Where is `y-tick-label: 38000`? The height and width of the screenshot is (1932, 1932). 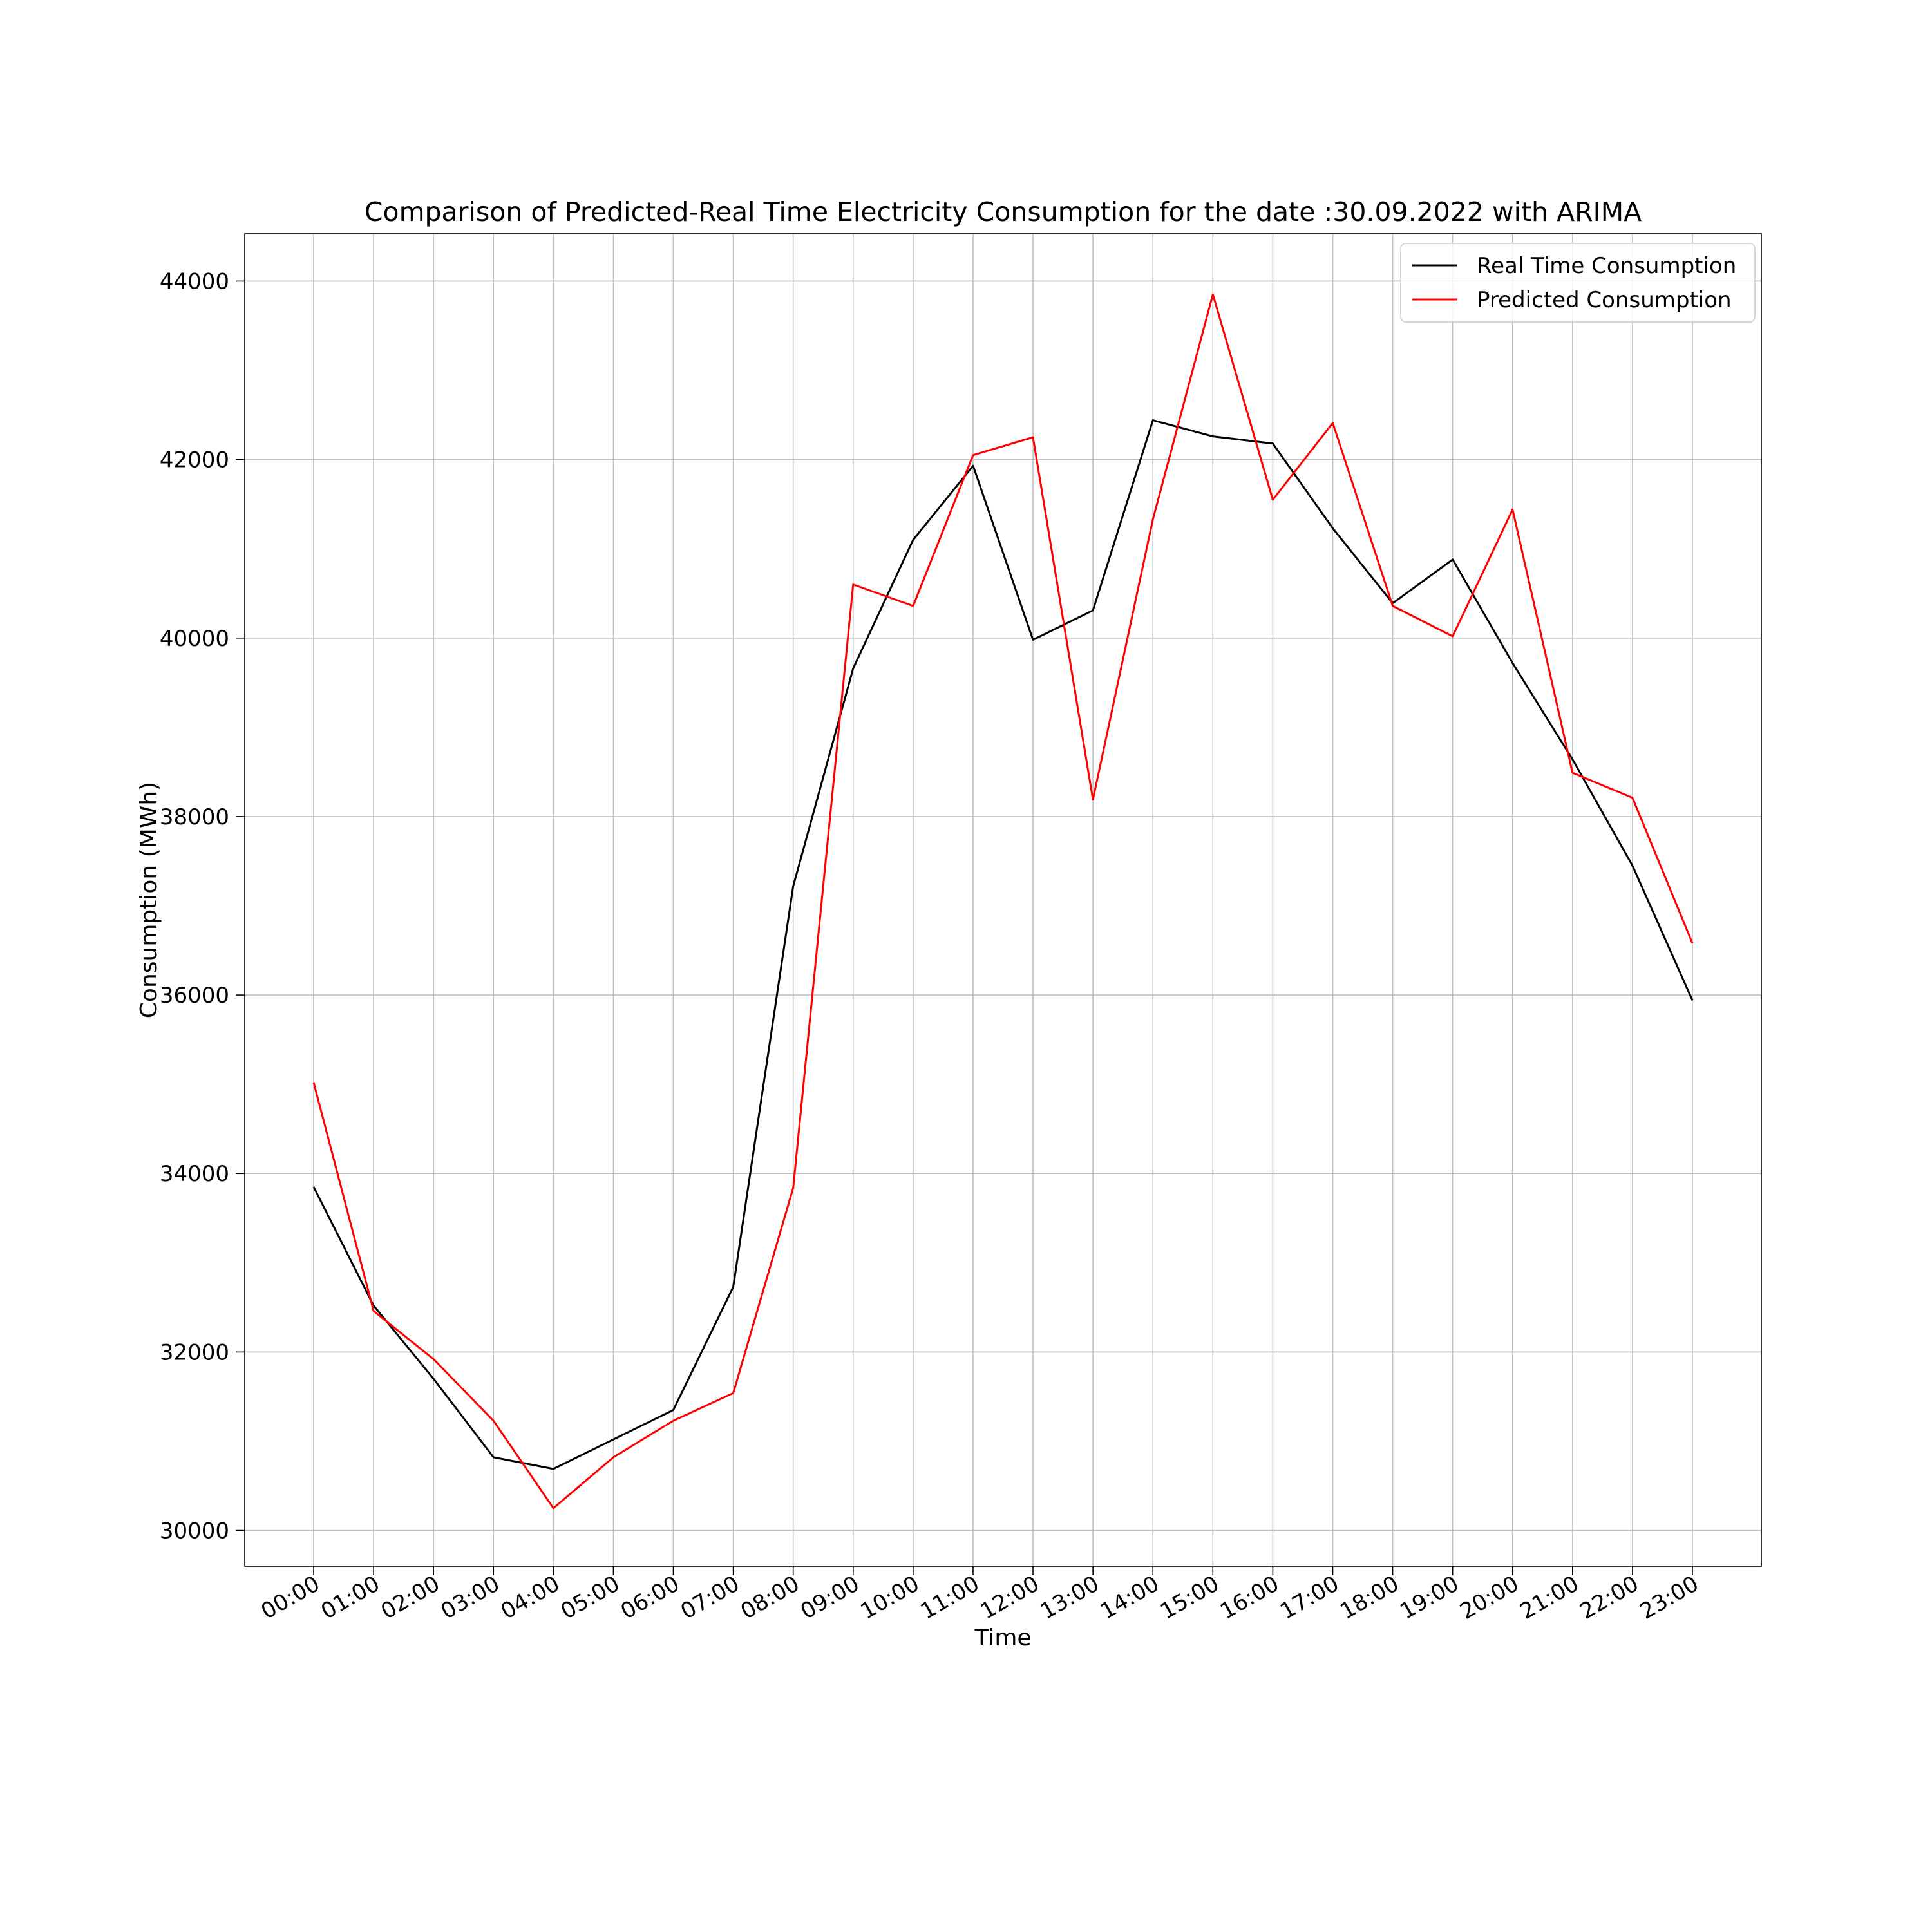 y-tick-label: 38000 is located at coordinates (194, 817).